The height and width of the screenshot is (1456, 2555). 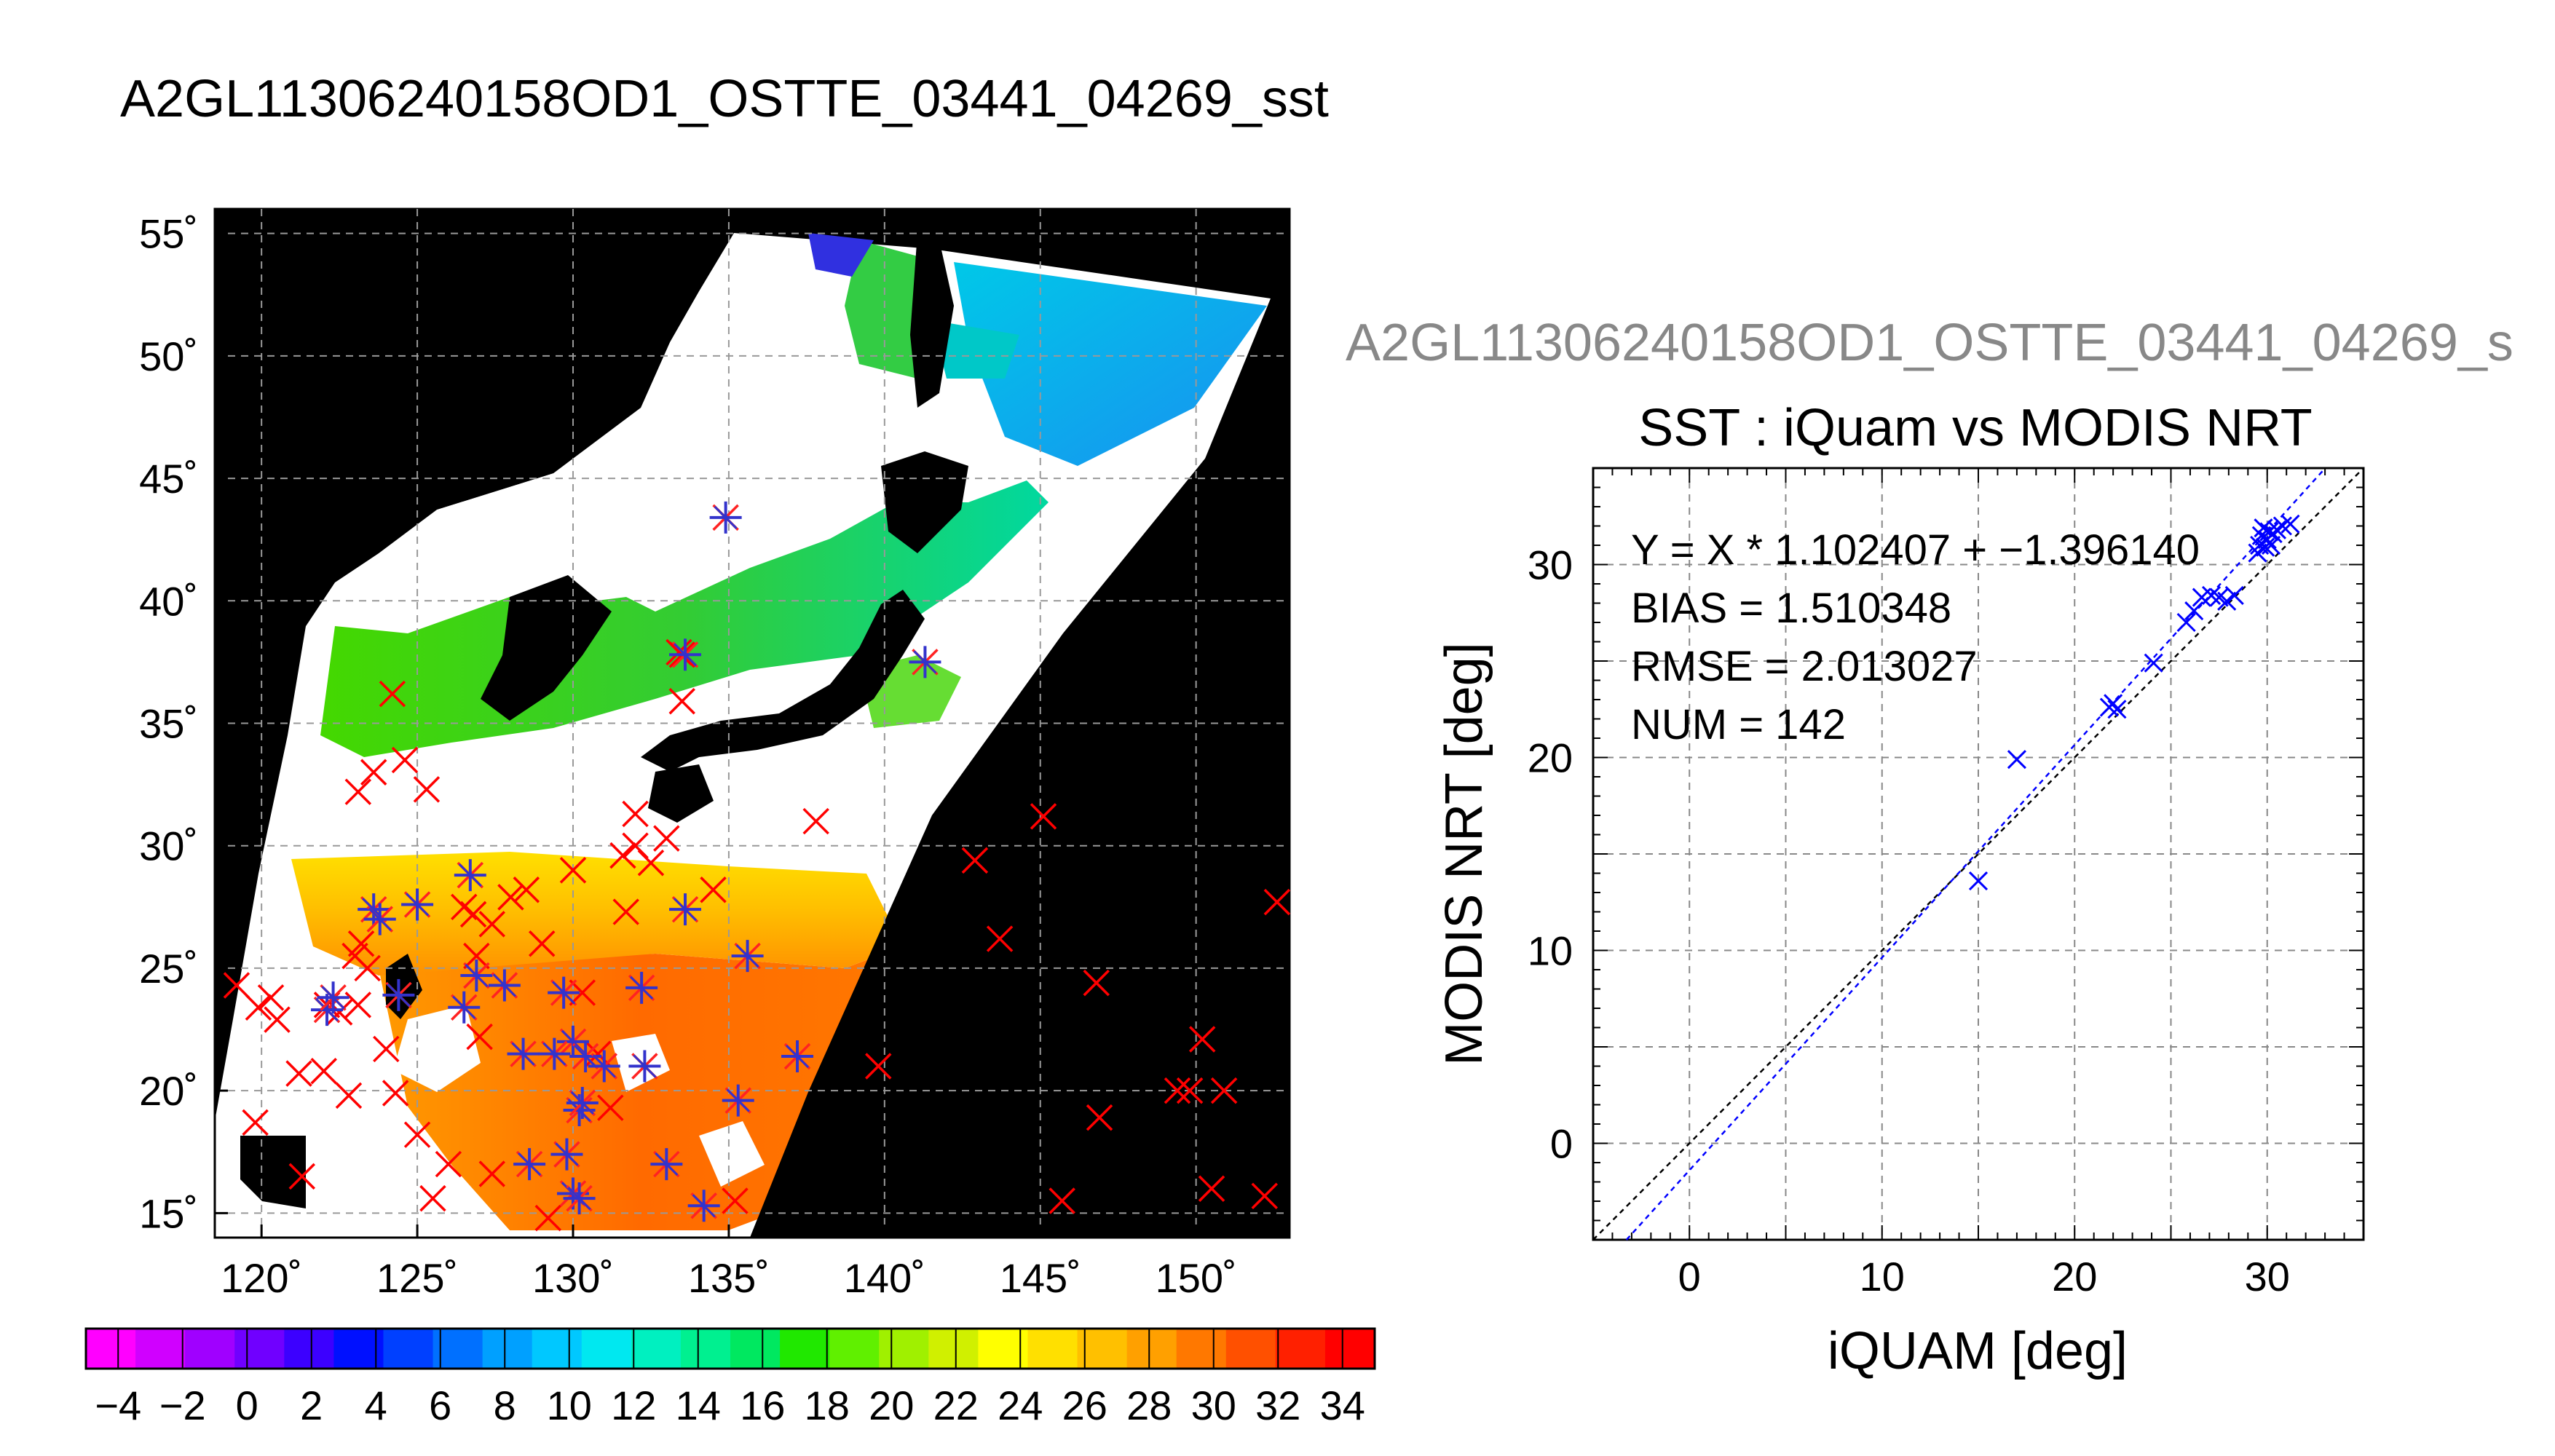 What do you see at coordinates (730, 1348) in the screenshot?
I see `colorbar-frame` at bounding box center [730, 1348].